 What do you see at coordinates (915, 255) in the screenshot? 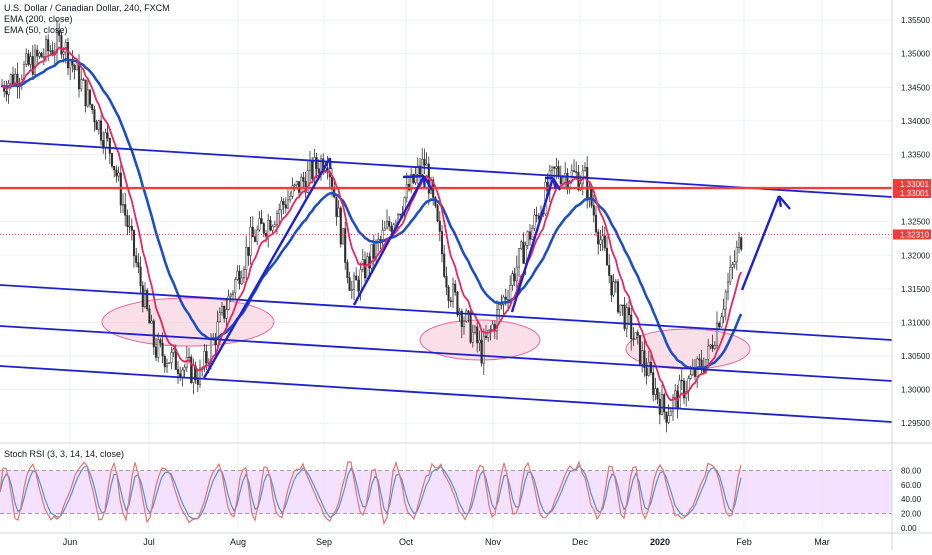
I see `price-tick-label: 1.32000` at bounding box center [915, 255].